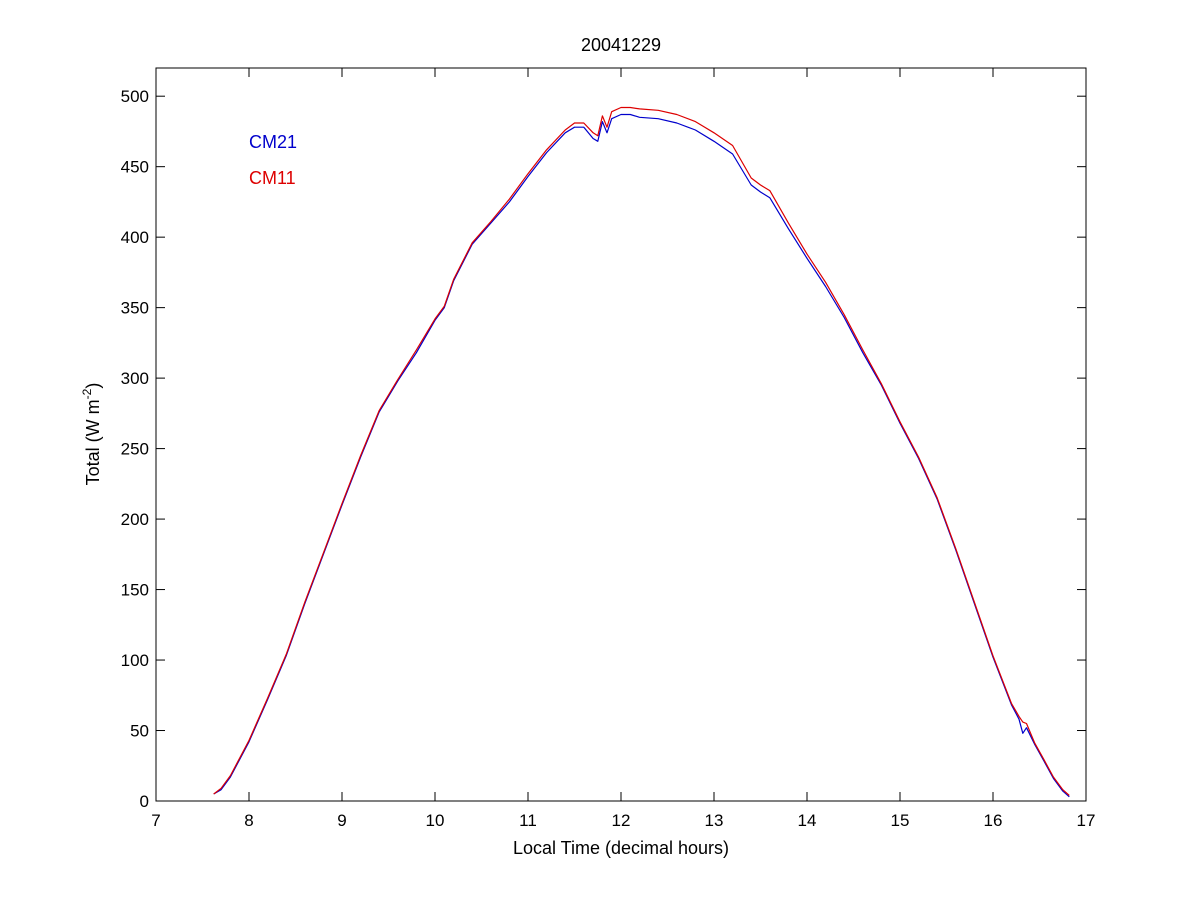 This screenshot has width=1200, height=900. Describe the element at coordinates (139, 731) in the screenshot. I see `y-tick-label: 50` at that location.